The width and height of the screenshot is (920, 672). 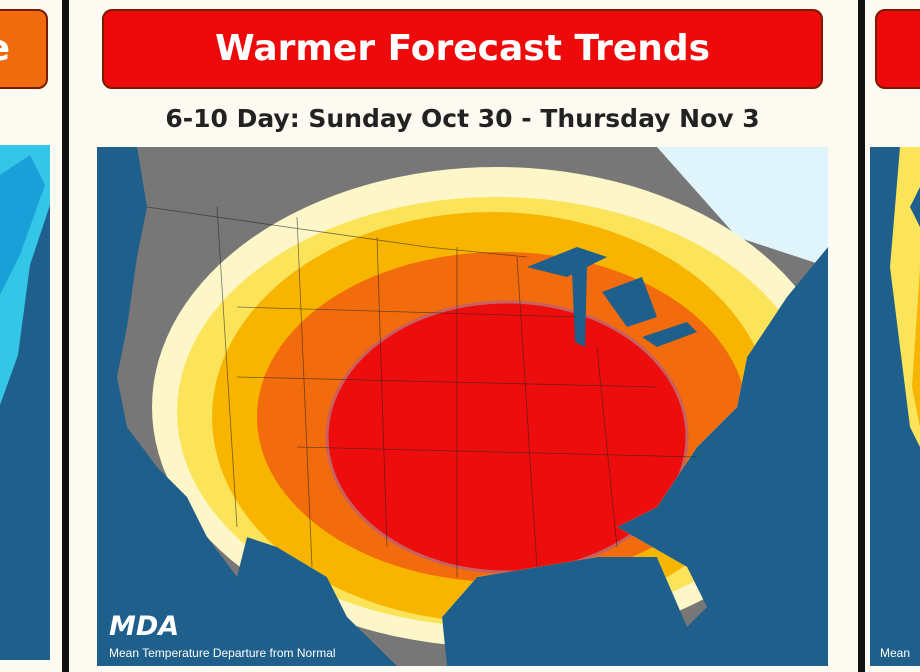 I want to click on right-card-title, so click(x=897, y=49).